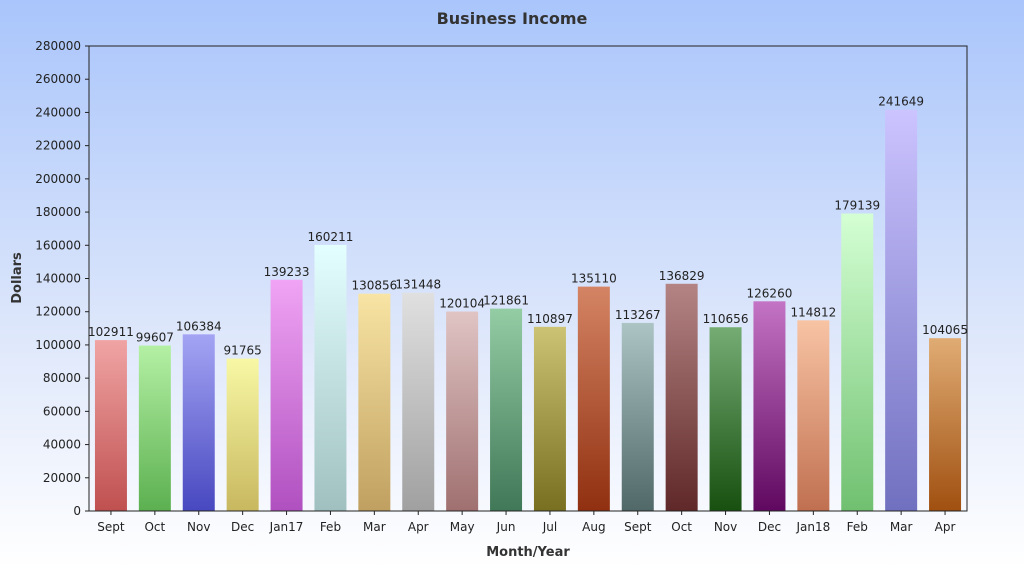  Describe the element at coordinates (512, 18) in the screenshot. I see `chart-title: Business Income` at that location.